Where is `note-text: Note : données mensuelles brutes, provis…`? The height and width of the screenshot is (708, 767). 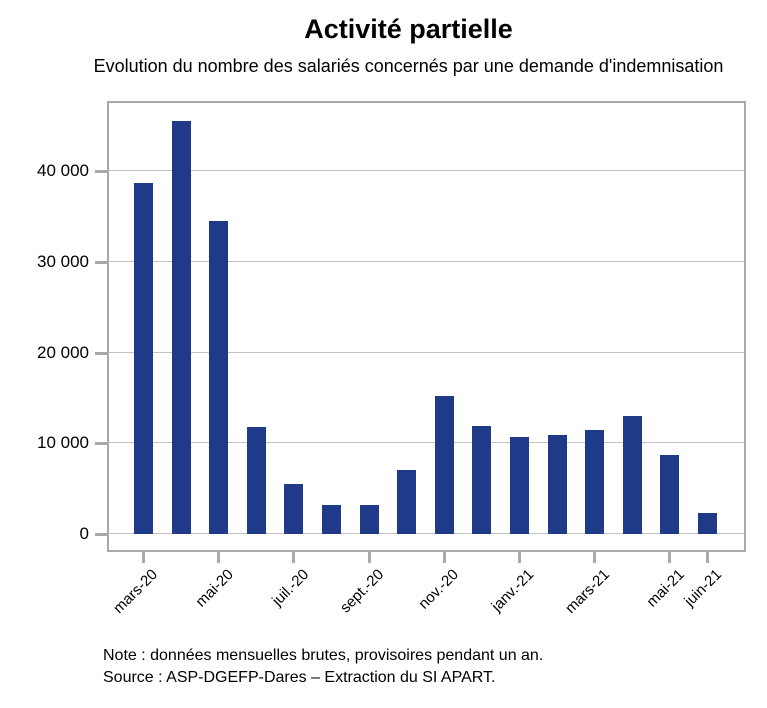
note-text: Note : données mensuelles brutes, provis… is located at coordinates (323, 655).